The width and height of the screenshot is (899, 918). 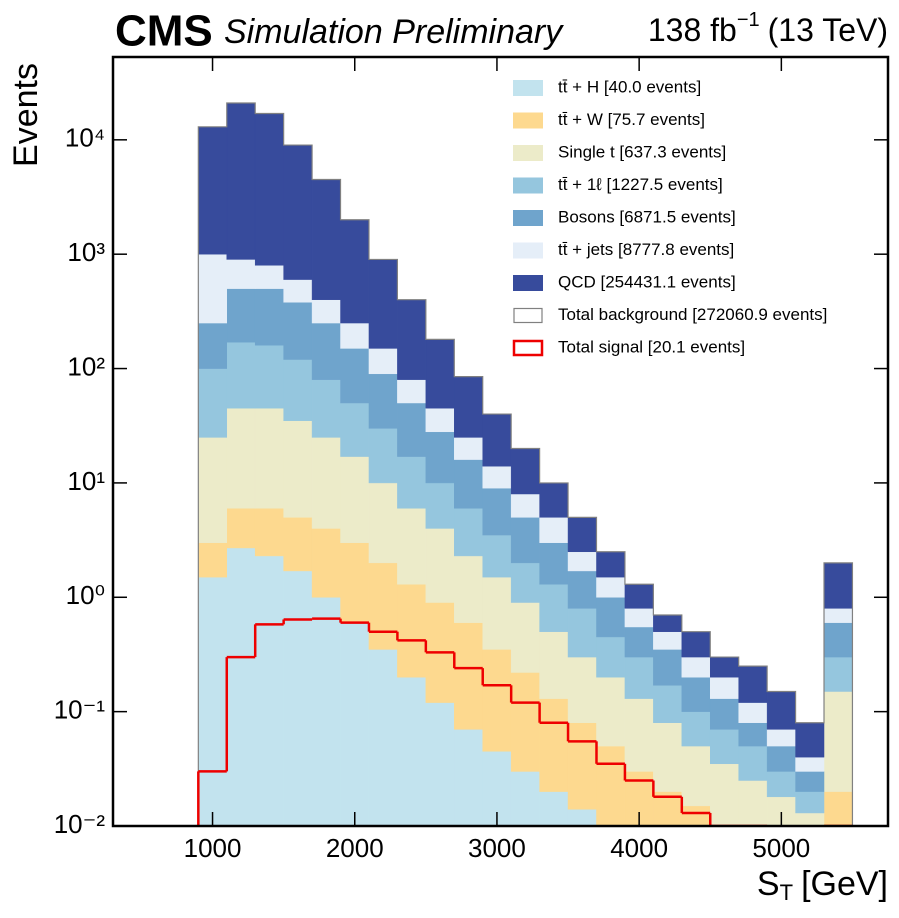 I want to click on legend-label: Single t [637.3 events], so click(x=642, y=151).